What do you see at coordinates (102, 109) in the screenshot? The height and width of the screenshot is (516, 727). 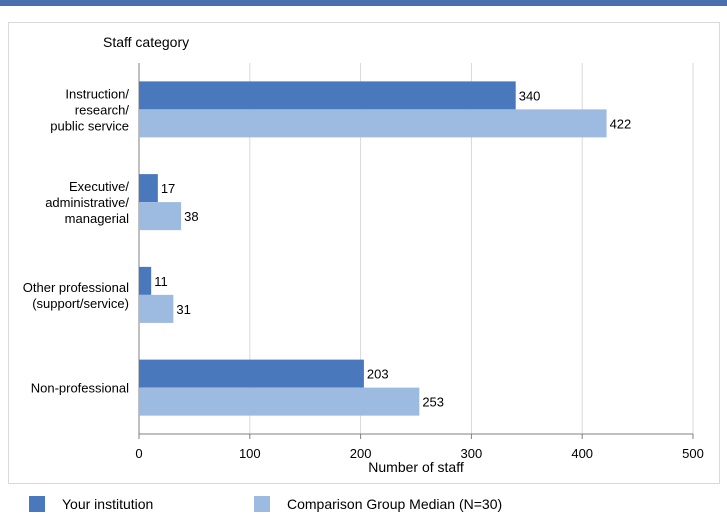 I see `category-label-line: research/` at bounding box center [102, 109].